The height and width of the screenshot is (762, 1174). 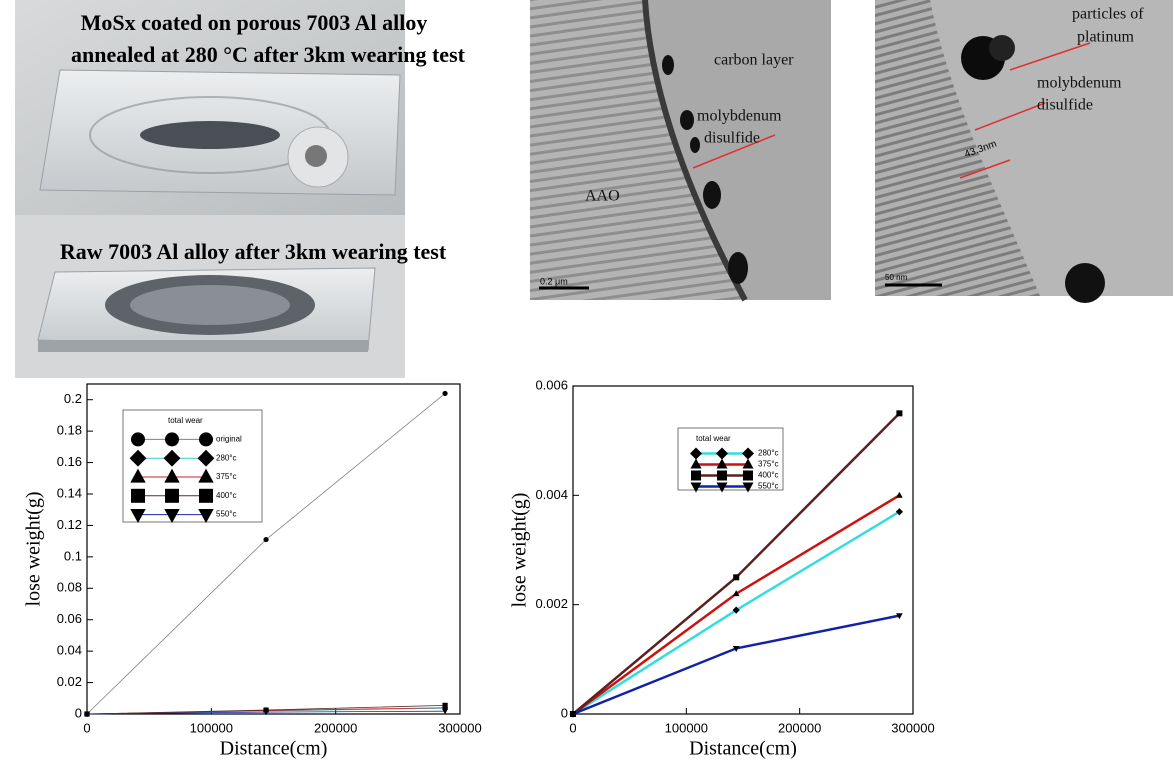 I want to click on scale-bar-label: 0.2 μm, so click(x=554, y=281).